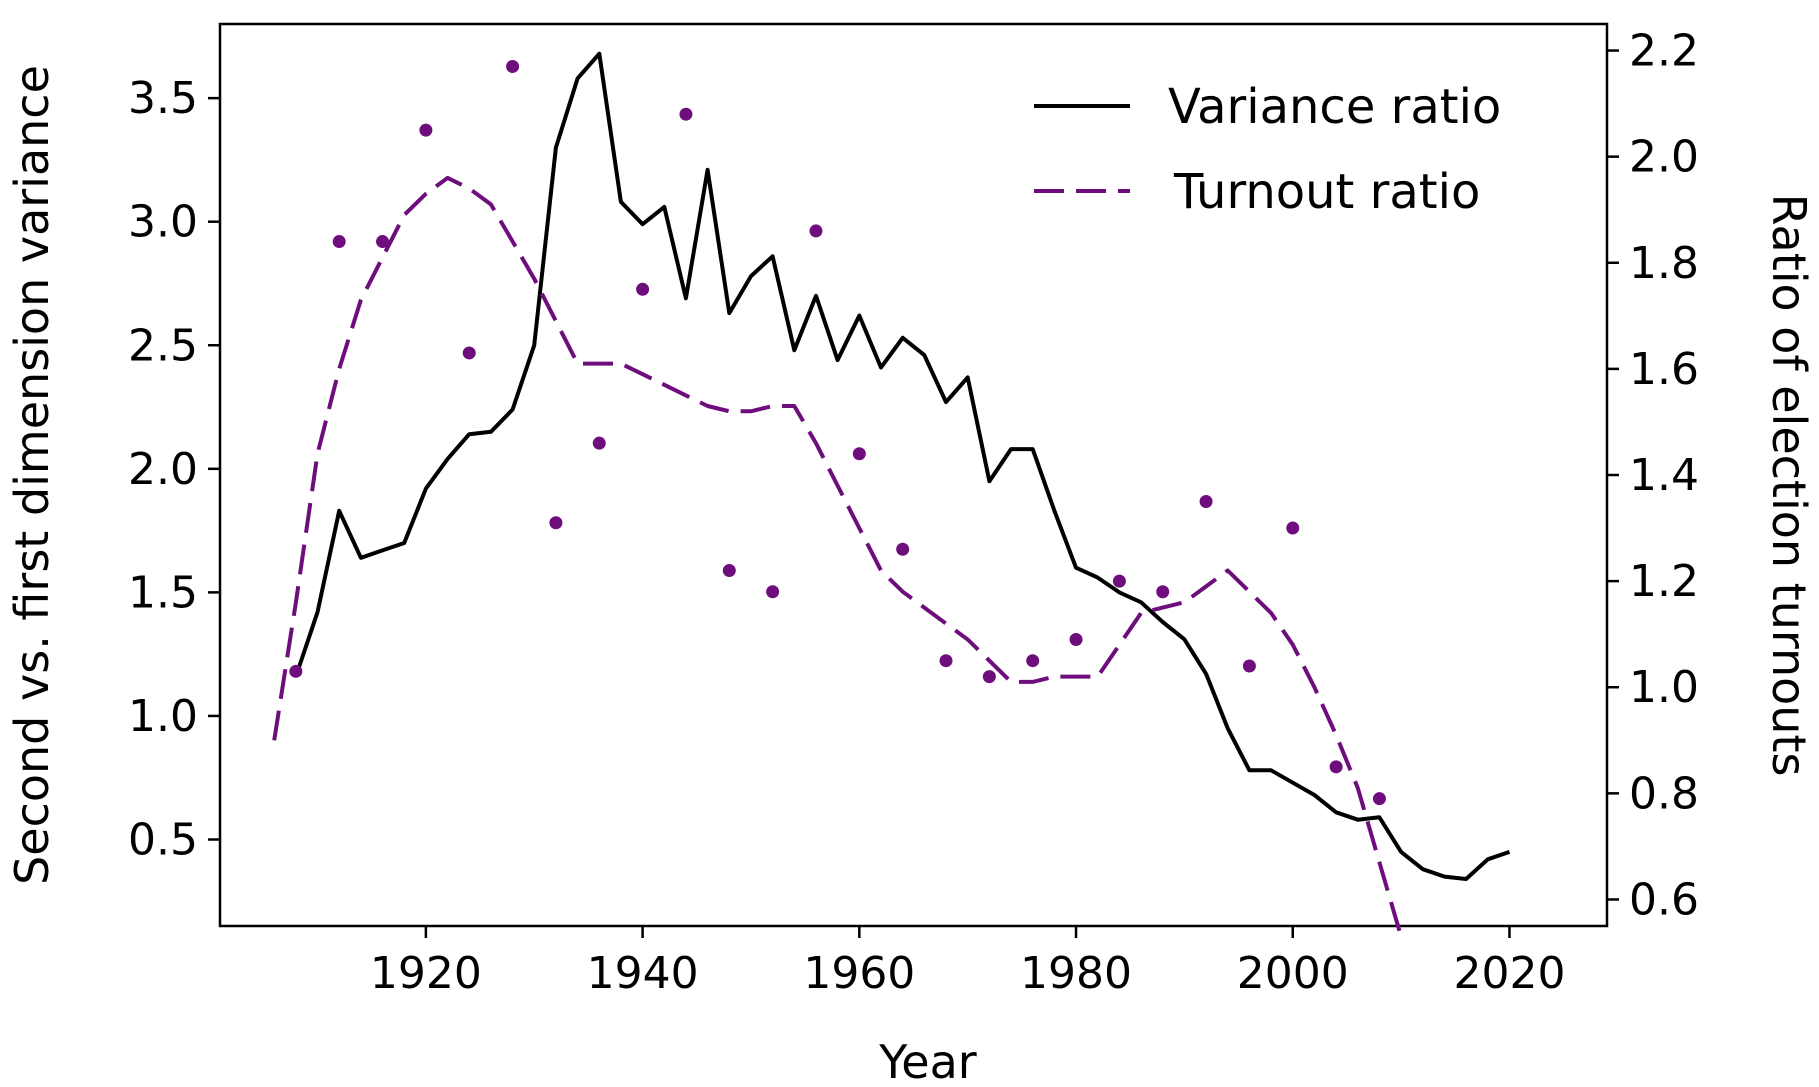  I want to click on y-right-tick-label: 1.8, so click(1664, 263).